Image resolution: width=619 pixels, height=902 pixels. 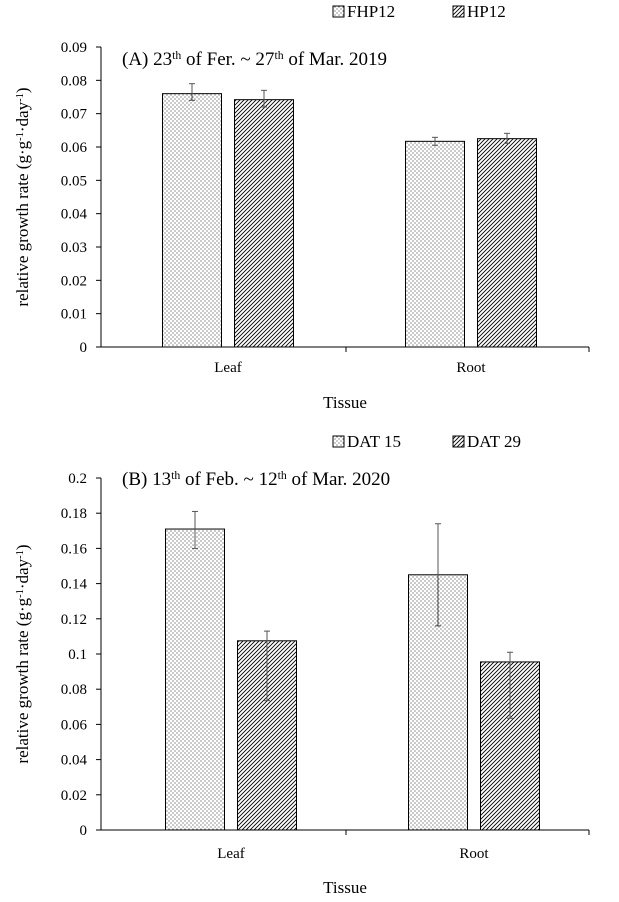 I want to click on panel-title: (A) 23th of Fer. ~ 27th of Mar. 2019, so click(x=254, y=60).